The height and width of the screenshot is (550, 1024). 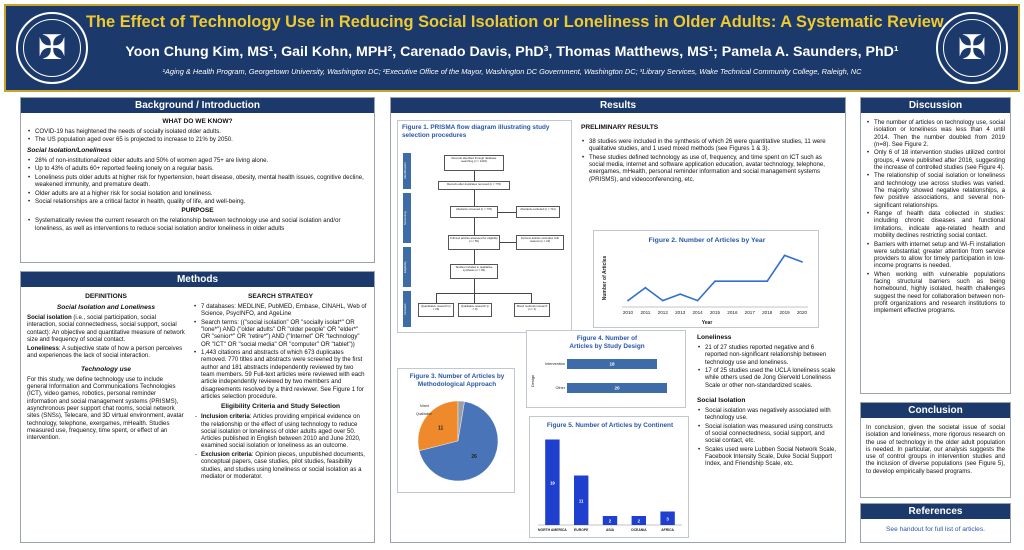 I want to click on definitions-heading: DEFINITIONS, so click(x=106, y=296).